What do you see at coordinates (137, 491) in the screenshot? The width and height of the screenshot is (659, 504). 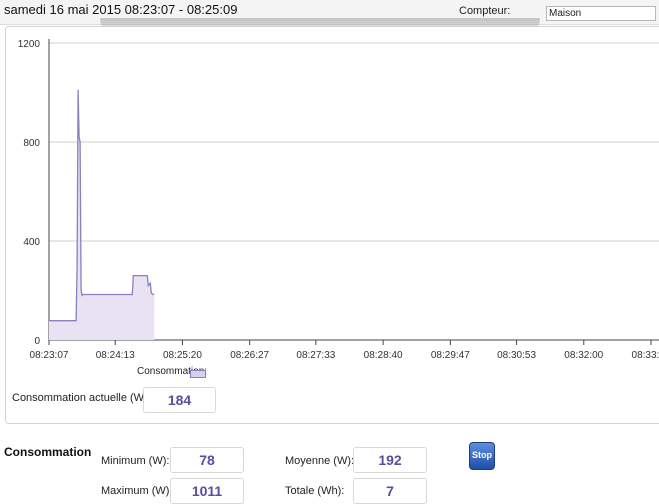 I see `maximum-label: Maximum (W):` at bounding box center [137, 491].